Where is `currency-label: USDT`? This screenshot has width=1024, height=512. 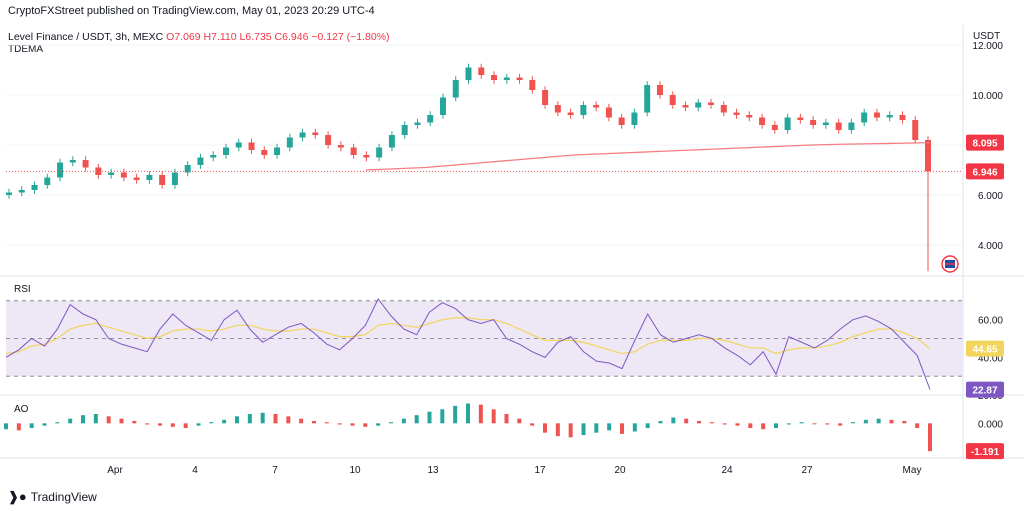 currency-label: USDT is located at coordinates (987, 36).